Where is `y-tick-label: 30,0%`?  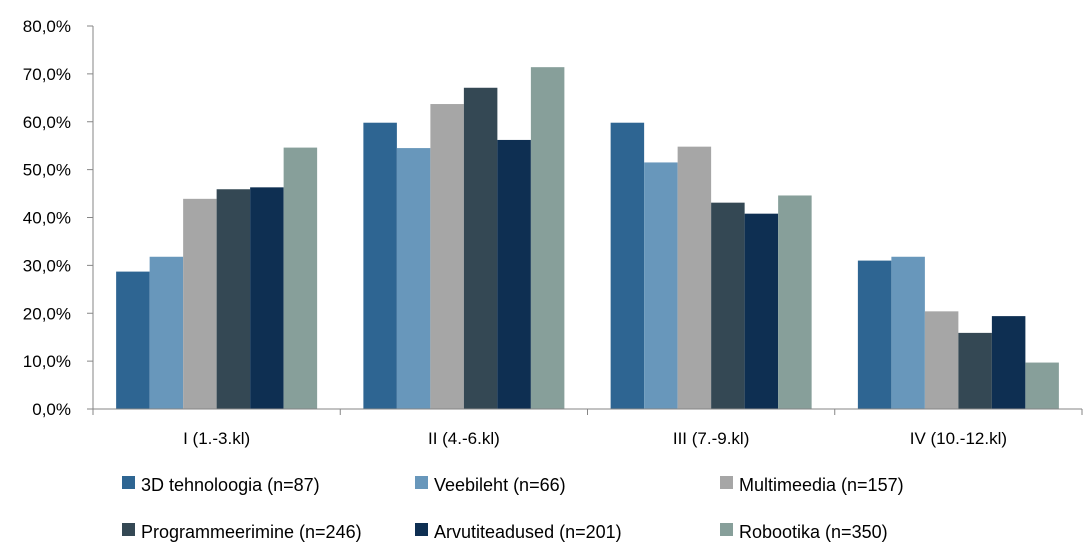
y-tick-label: 30,0% is located at coordinates (47, 265).